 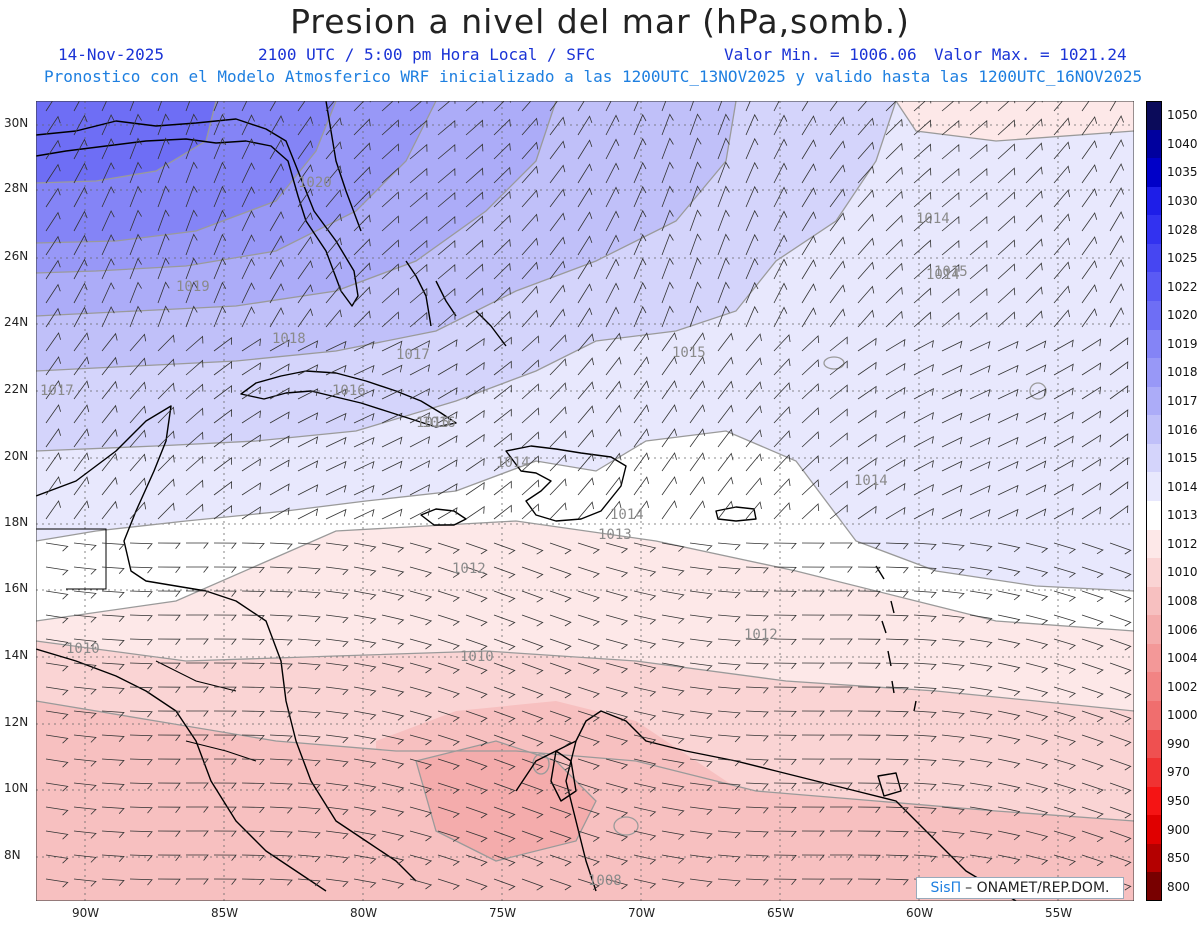 What do you see at coordinates (16, 188) in the screenshot?
I see `lat-label: 28N` at bounding box center [16, 188].